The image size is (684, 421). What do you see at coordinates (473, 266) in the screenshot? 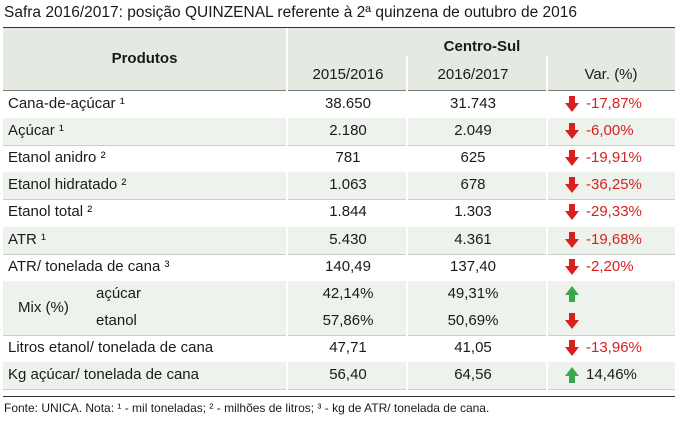
I see `cell-2016: 137,40` at bounding box center [473, 266].